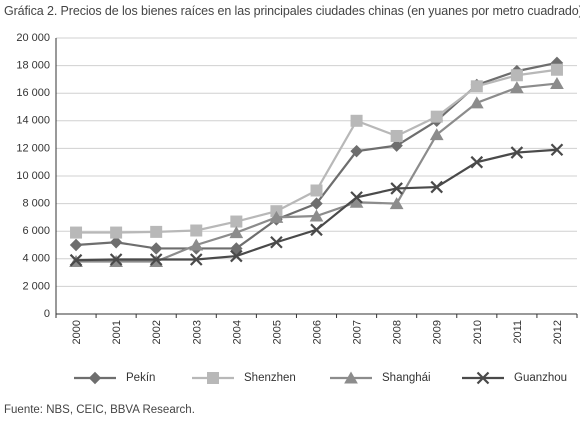 This screenshot has height=432, width=580. What do you see at coordinates (438, 332) in the screenshot?
I see `x-tick-label: 2009` at bounding box center [438, 332].